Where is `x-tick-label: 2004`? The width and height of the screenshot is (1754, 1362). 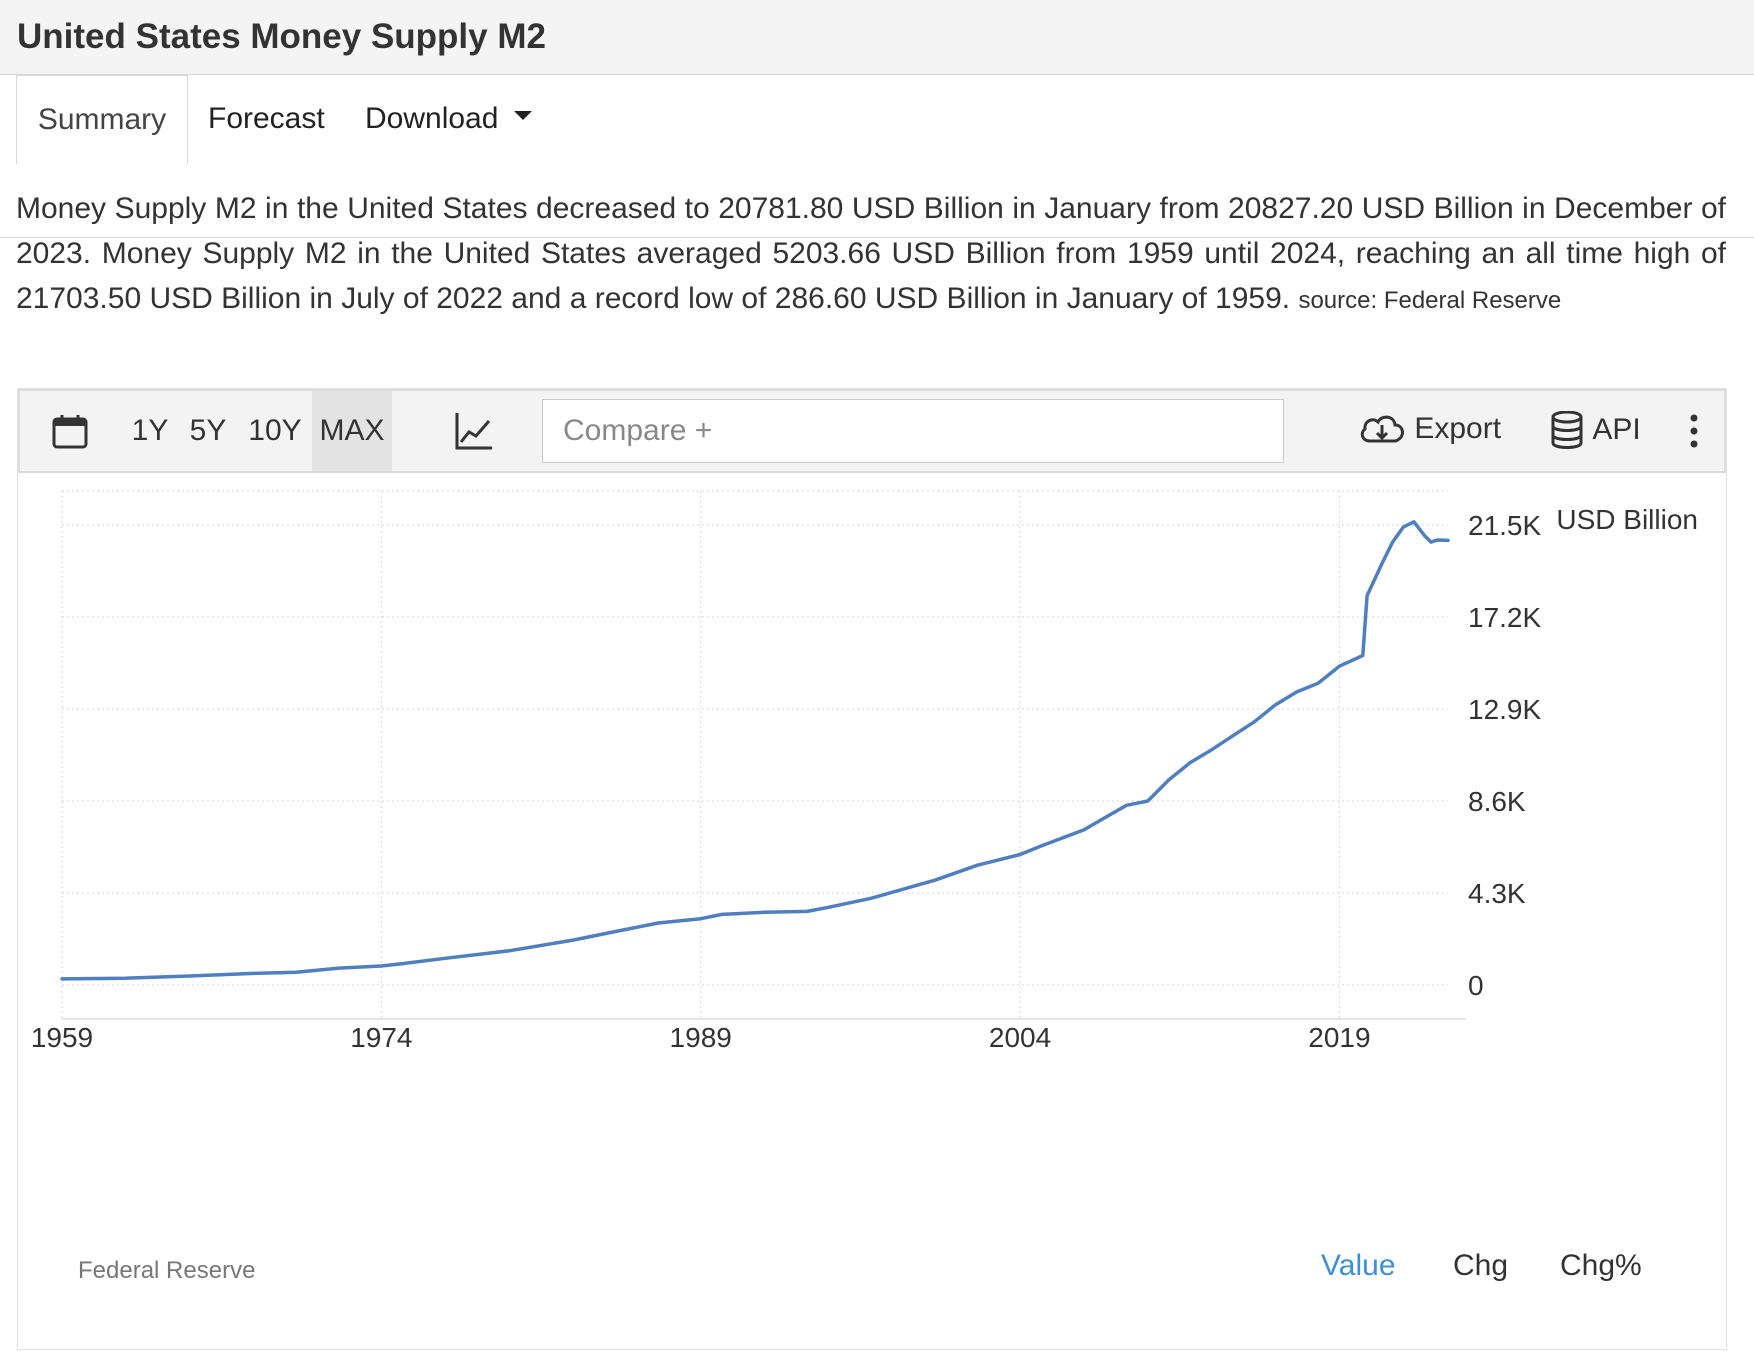 x-tick-label: 2004 is located at coordinates (1020, 1037).